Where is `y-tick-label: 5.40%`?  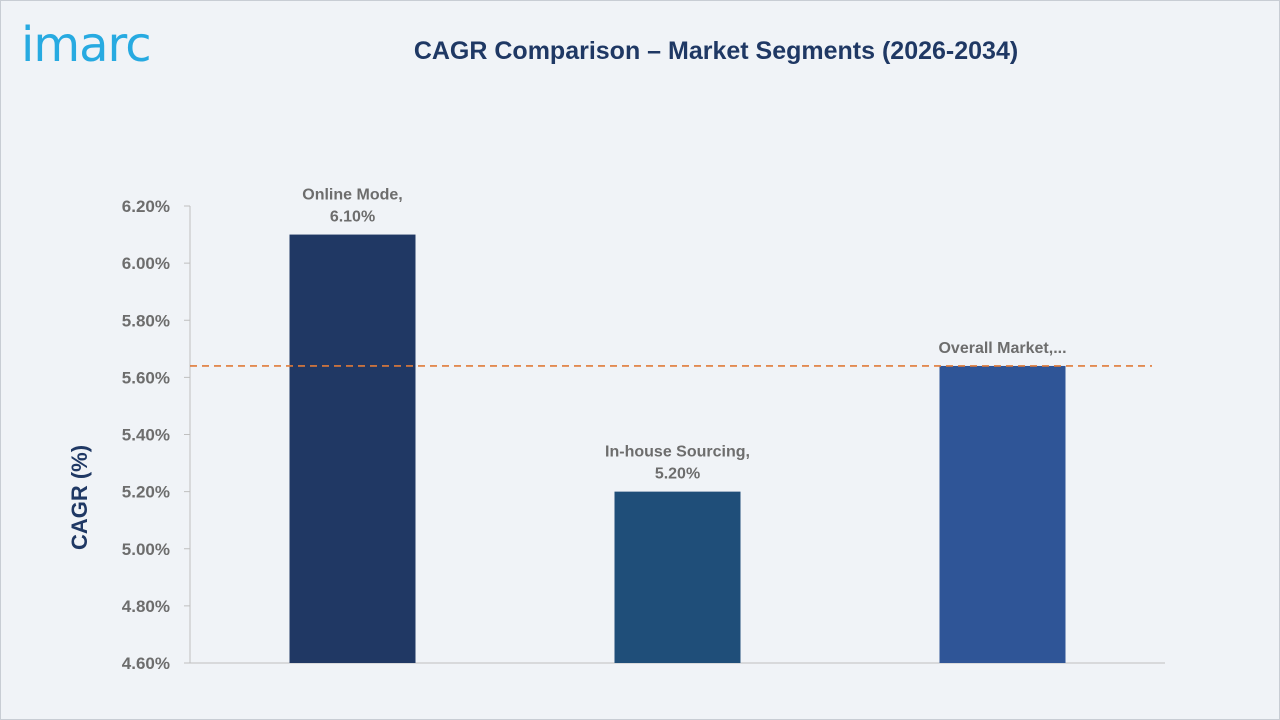 y-tick-label: 5.40% is located at coordinates (146, 435).